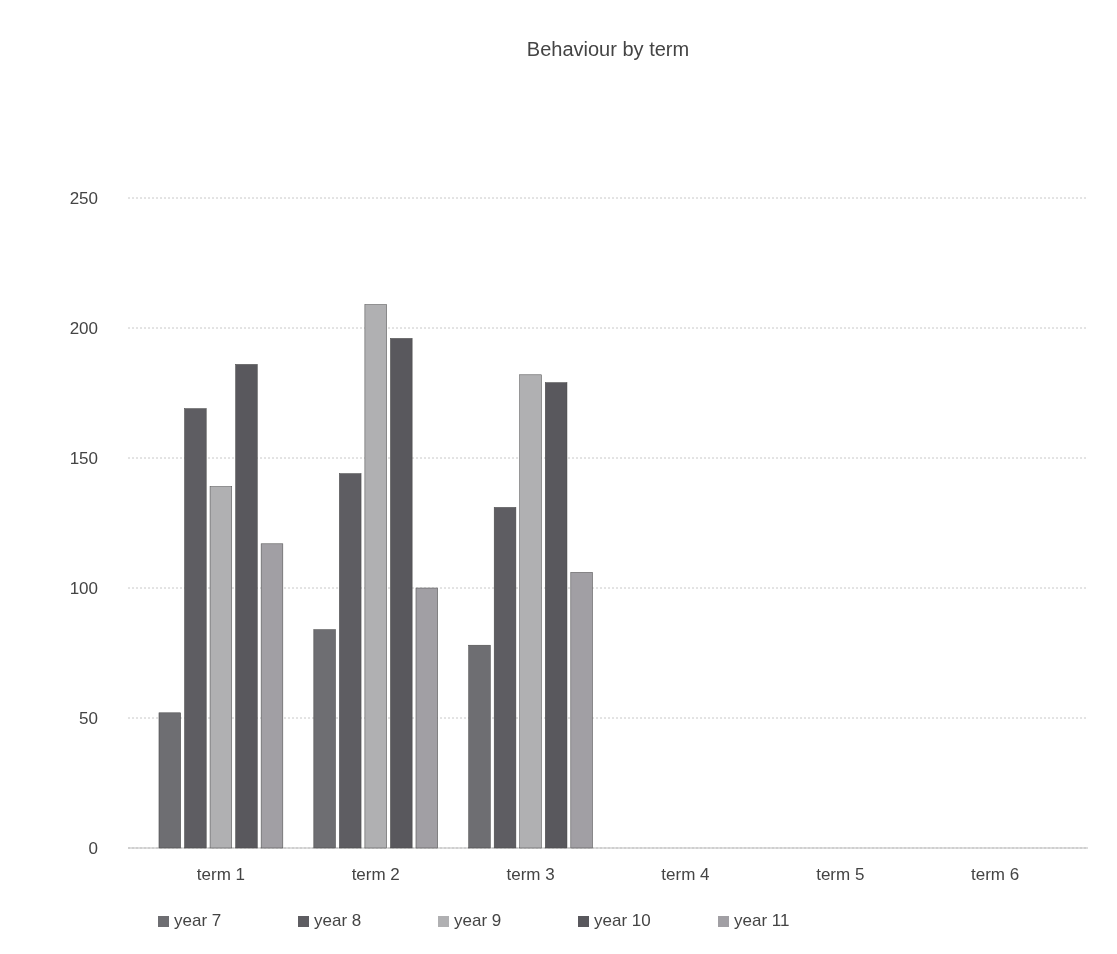  Describe the element at coordinates (93, 848) in the screenshot. I see `y-tick-label: 0` at that location.